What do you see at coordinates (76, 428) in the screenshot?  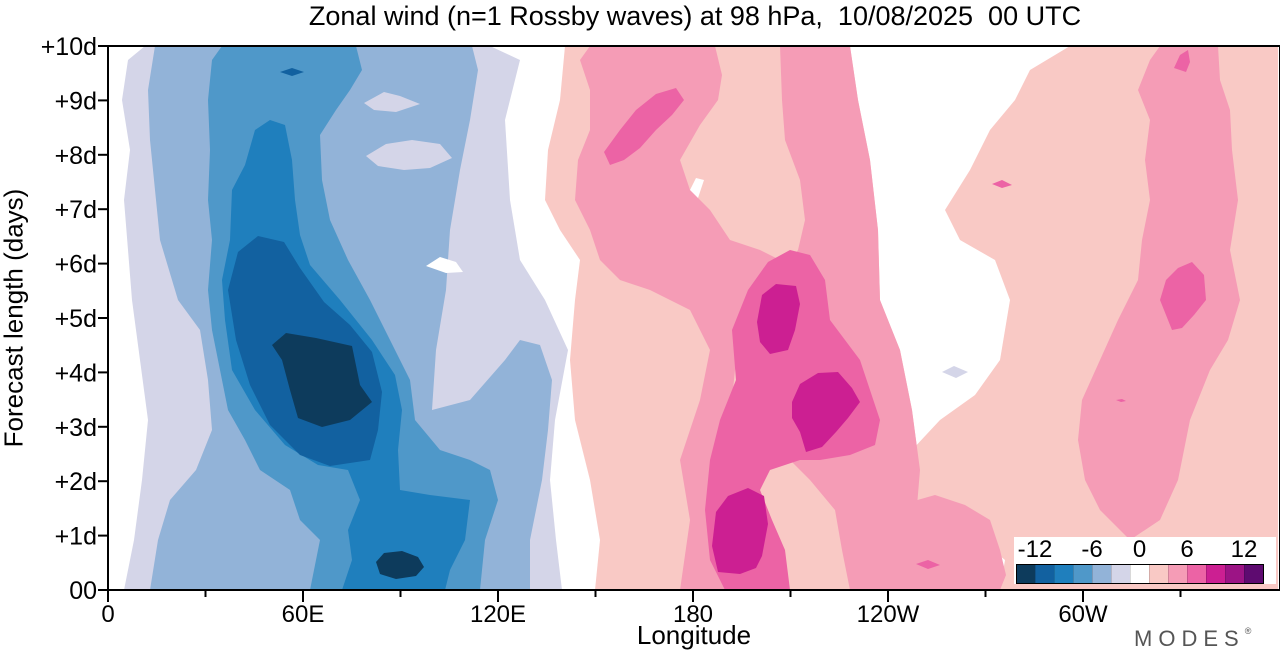 I see `y-tick-label: +3d` at bounding box center [76, 428].